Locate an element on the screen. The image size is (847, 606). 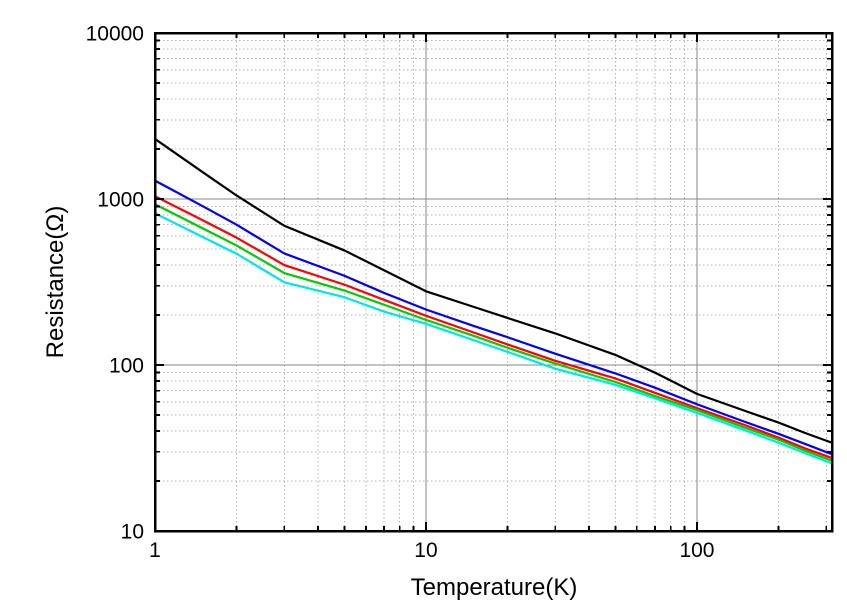
x-tick-label-100: 100 is located at coordinates (696, 550).